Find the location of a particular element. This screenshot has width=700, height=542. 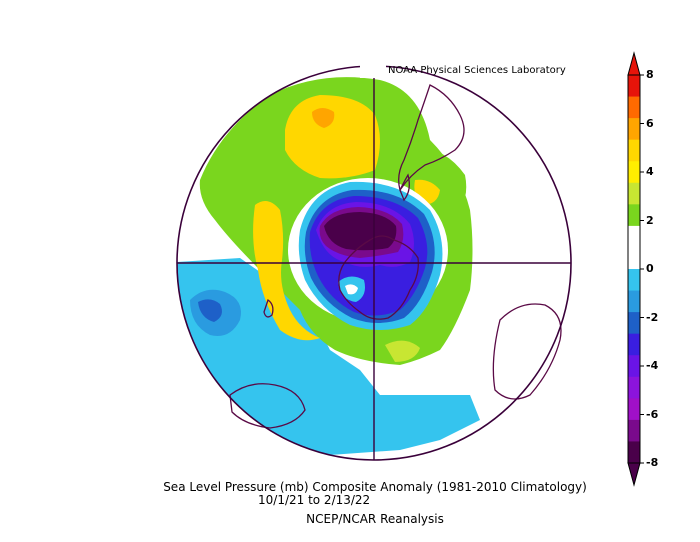

south-america-outline is located at coordinates (431, 138).